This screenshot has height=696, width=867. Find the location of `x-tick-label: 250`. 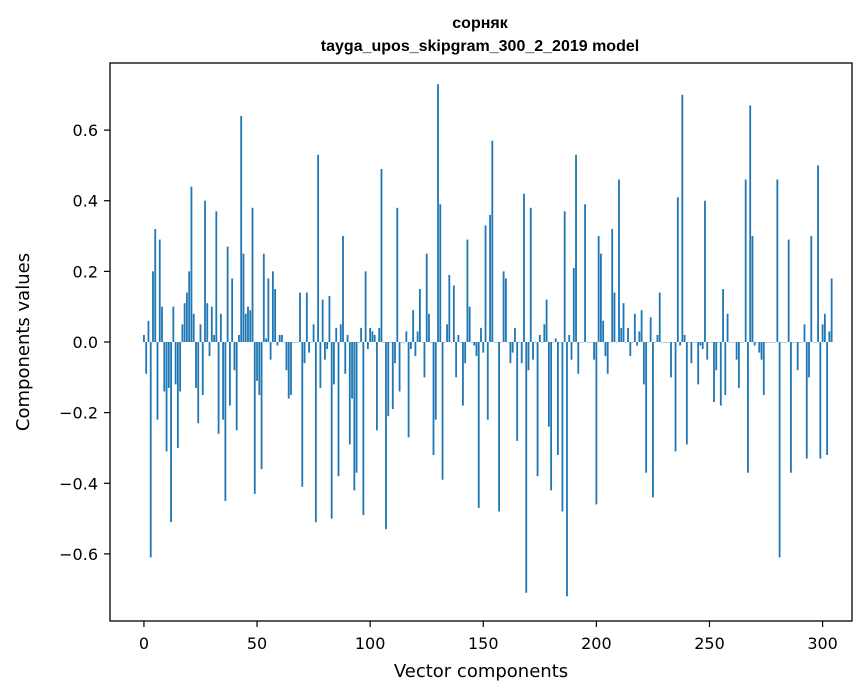

x-tick-label: 250 is located at coordinates (709, 643).